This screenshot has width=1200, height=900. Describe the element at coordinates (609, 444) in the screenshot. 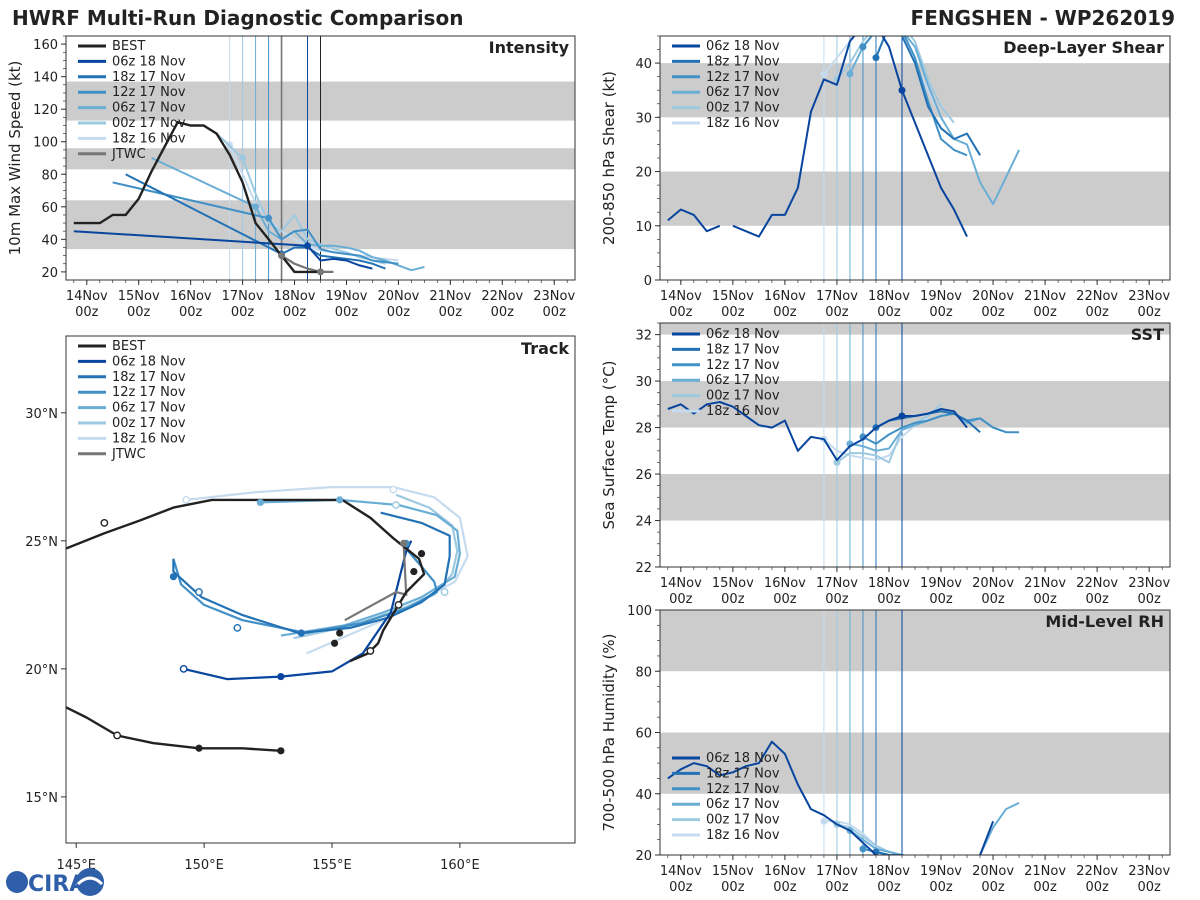

I see `sst-ylabel: Sea Surface Temp (°C)` at that location.